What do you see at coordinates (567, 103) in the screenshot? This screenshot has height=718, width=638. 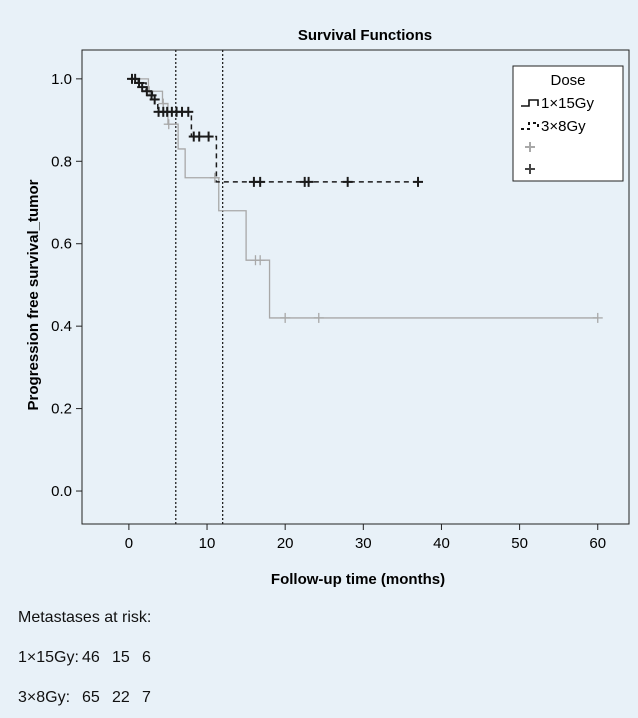 I see `legend-label: 1×15Gy` at bounding box center [567, 103].